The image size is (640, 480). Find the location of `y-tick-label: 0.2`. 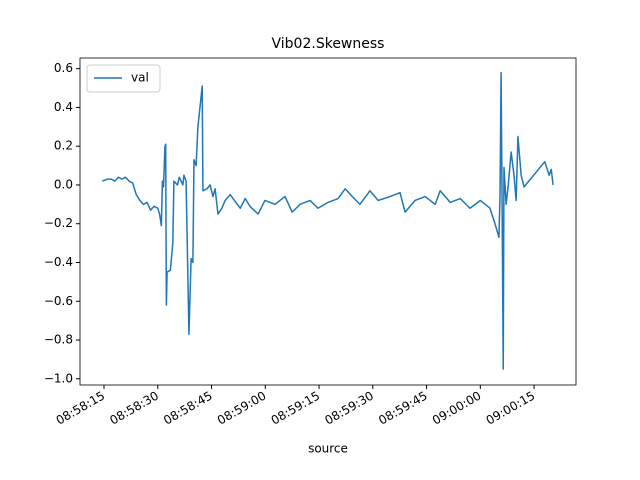

y-tick-label: 0.2 is located at coordinates (63, 146).